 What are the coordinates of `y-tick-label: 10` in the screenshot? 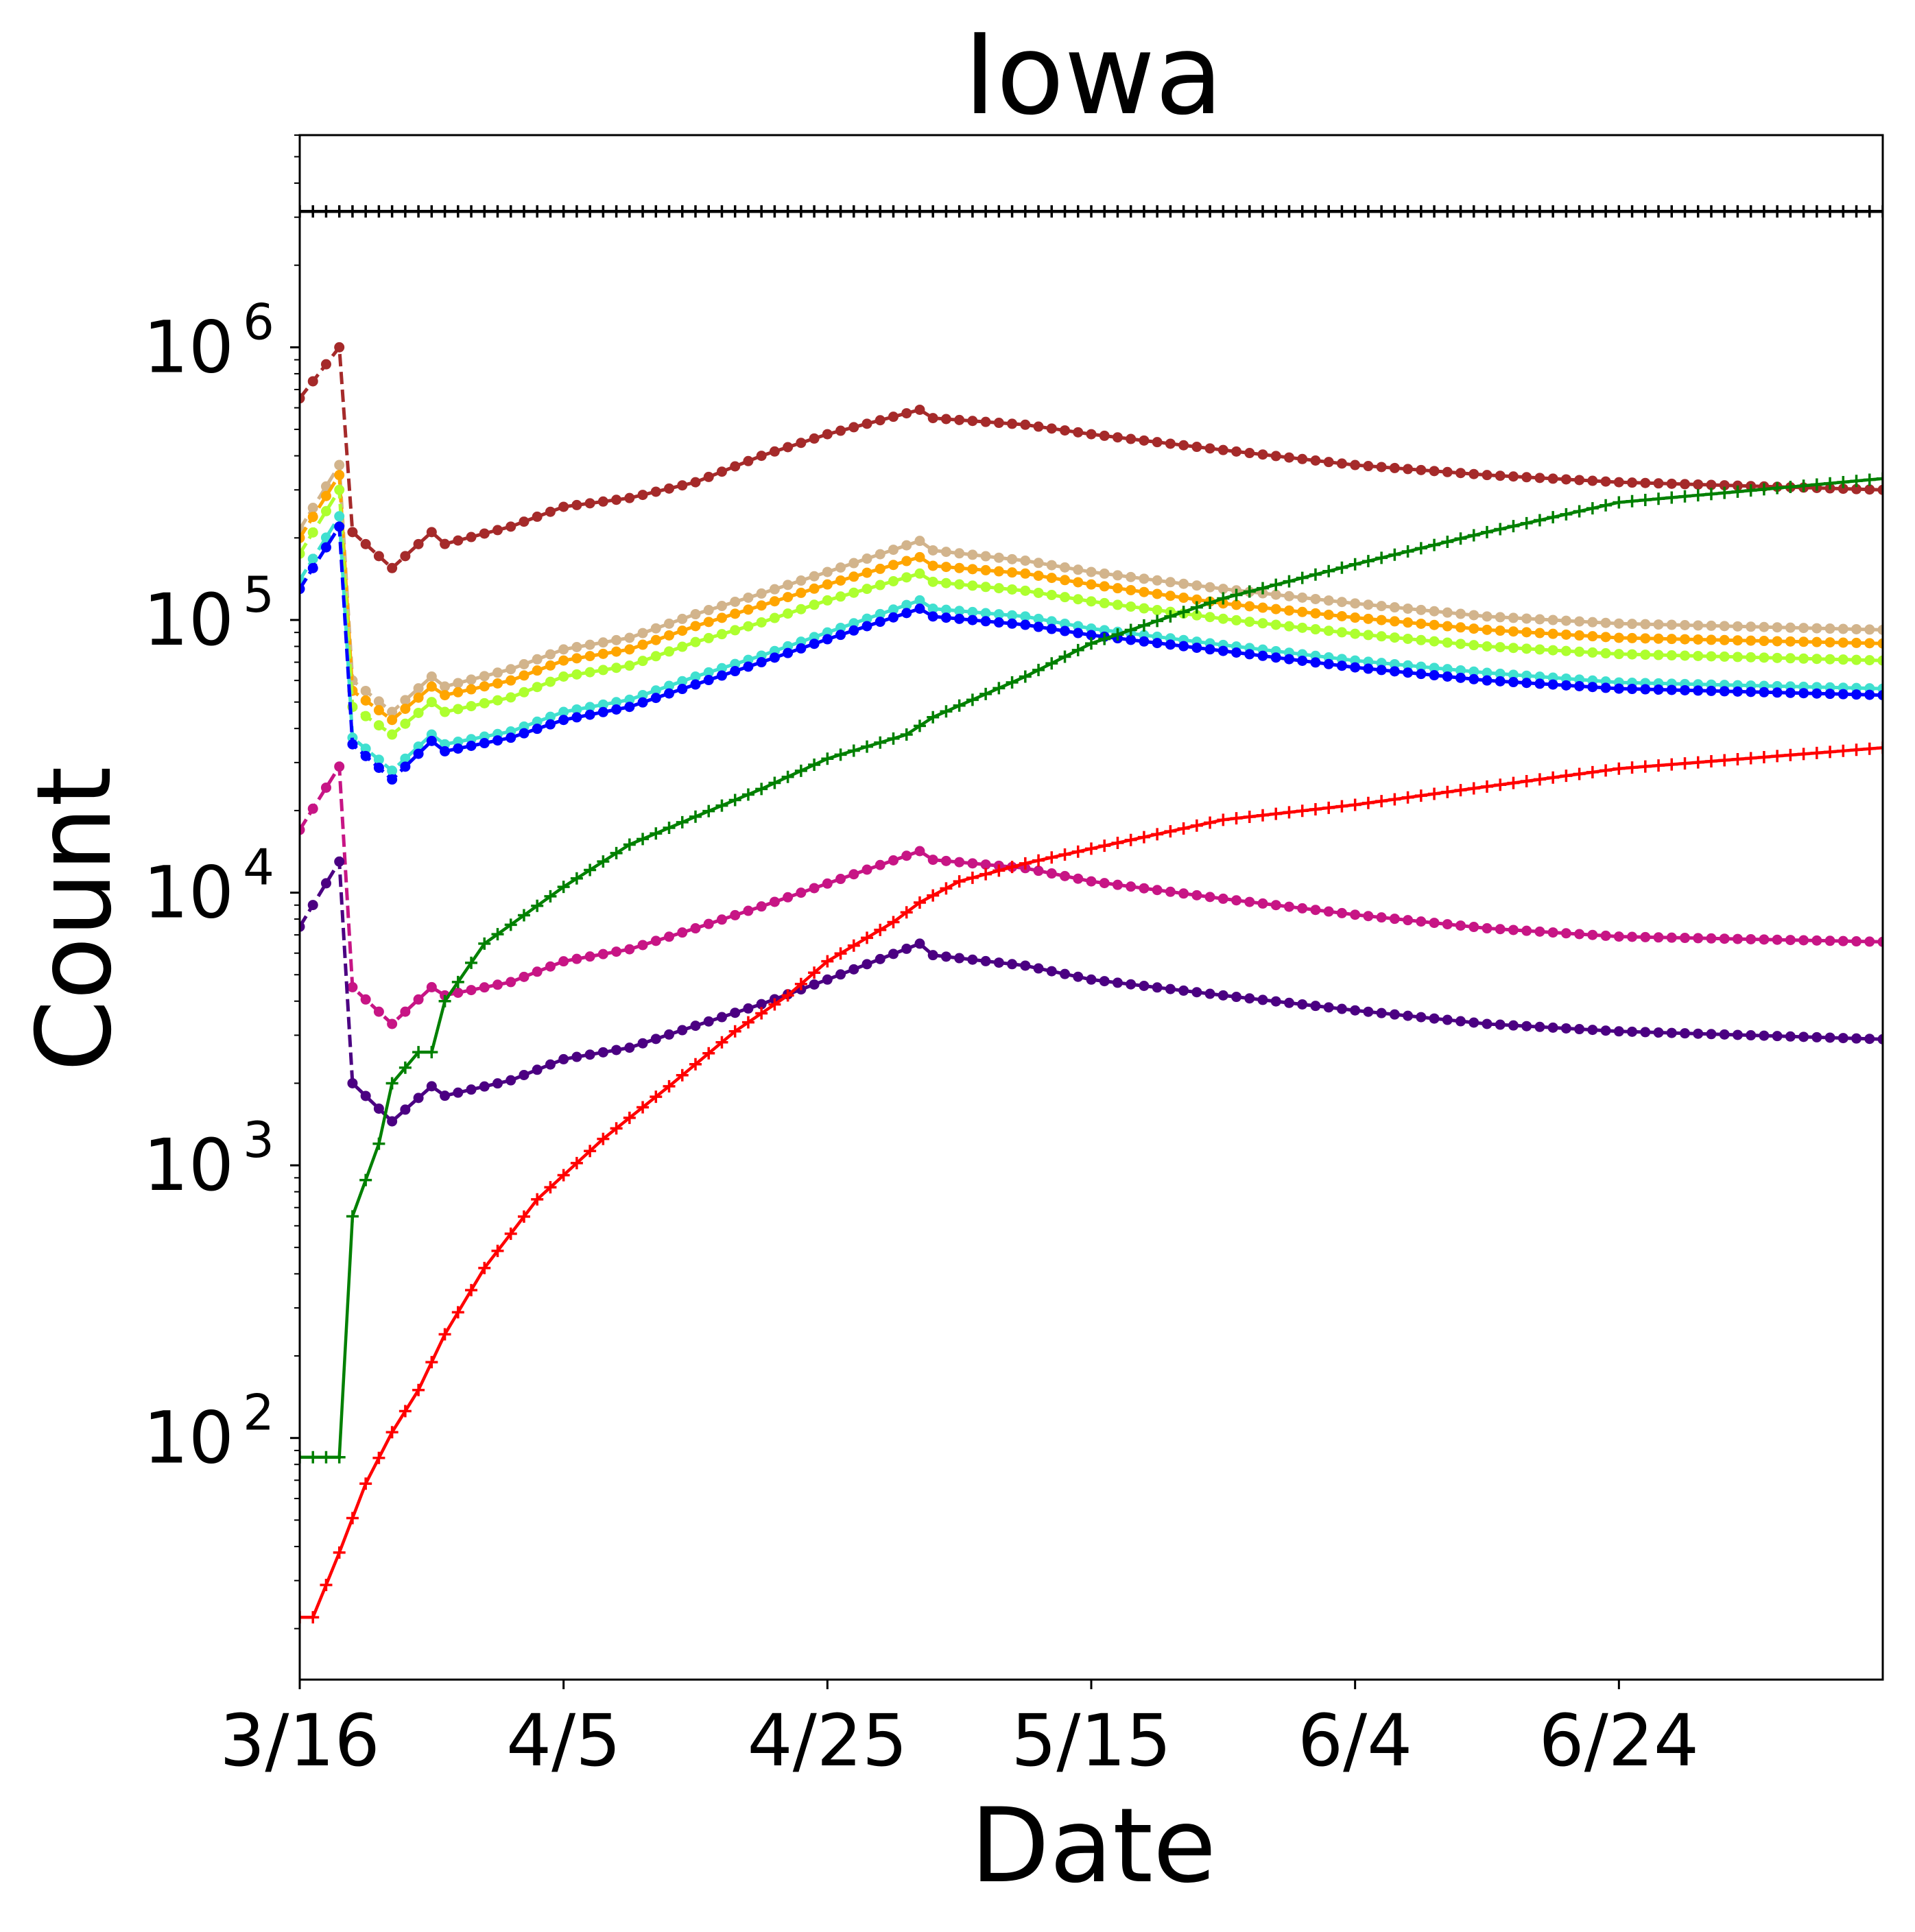 It's located at (188, 347).